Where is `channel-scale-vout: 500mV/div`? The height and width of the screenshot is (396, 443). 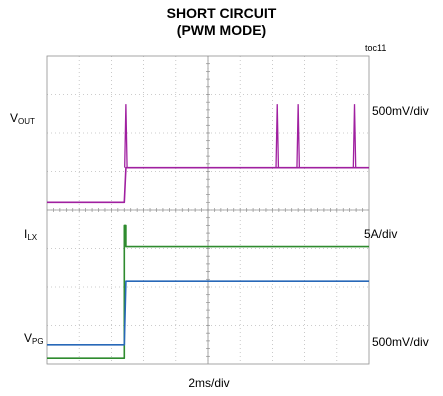
channel-scale-vout: 500mV/div is located at coordinates (400, 111).